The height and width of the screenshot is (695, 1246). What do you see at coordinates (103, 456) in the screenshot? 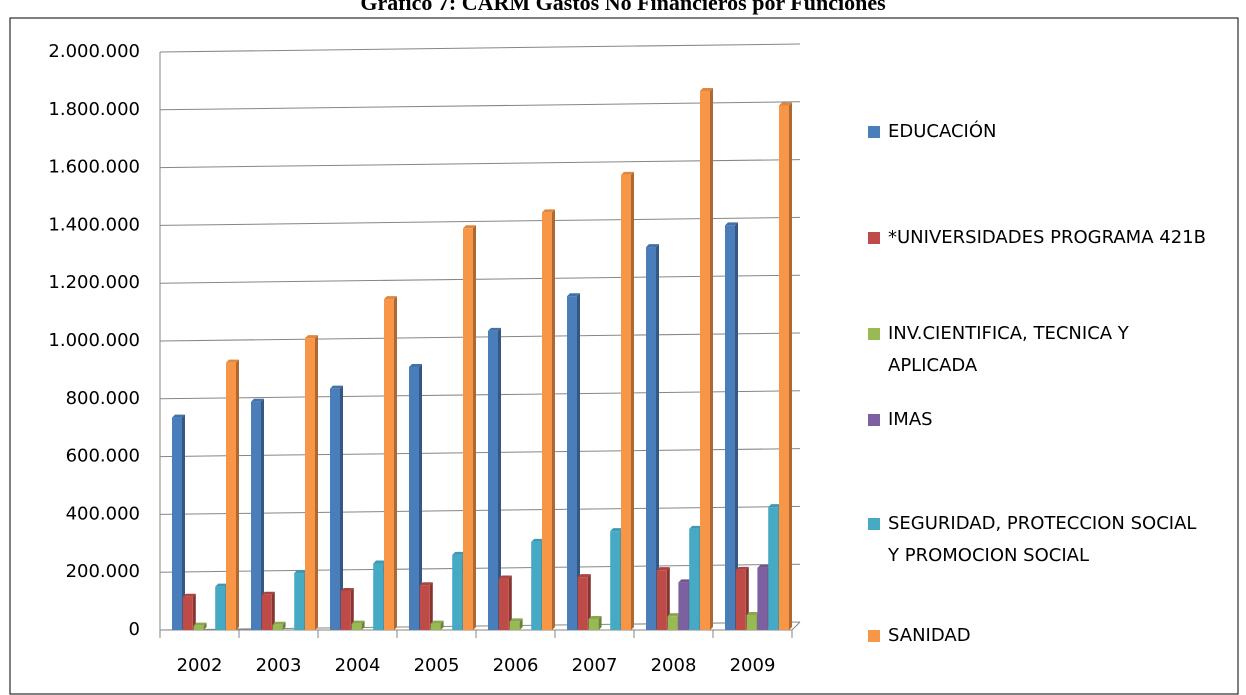
I see `y-tick-label: 600.000` at bounding box center [103, 456].